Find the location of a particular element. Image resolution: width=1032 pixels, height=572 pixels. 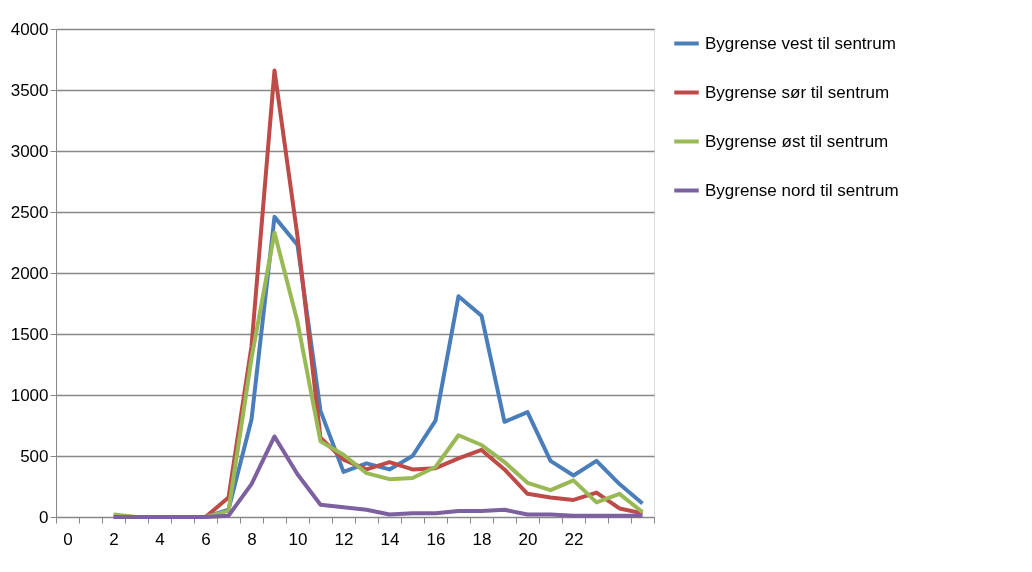

x-tick-label: 10 is located at coordinates (298, 539).